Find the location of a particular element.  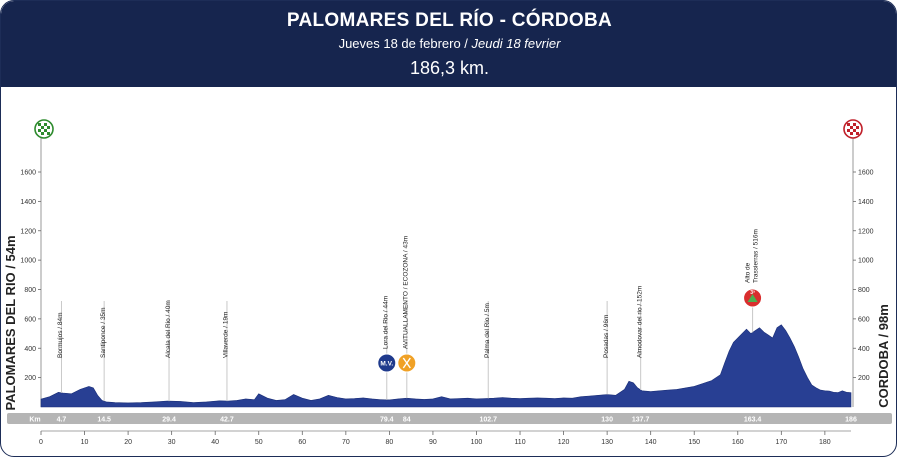

y-tick-label-left: 800 is located at coordinates (30, 290).